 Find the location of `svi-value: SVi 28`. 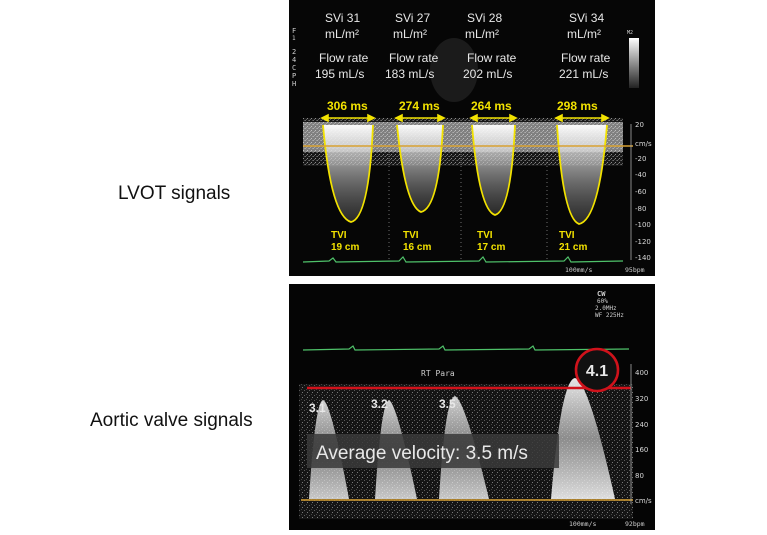

svi-value: SVi 28 is located at coordinates (484, 18).